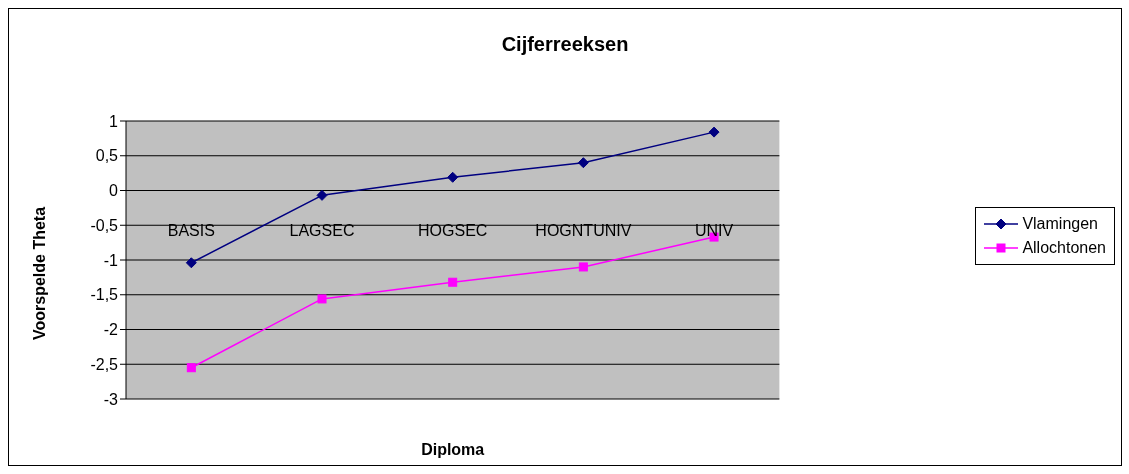 Image resolution: width=1129 pixels, height=474 pixels. I want to click on y-tick-label: -0,5, so click(104, 225).